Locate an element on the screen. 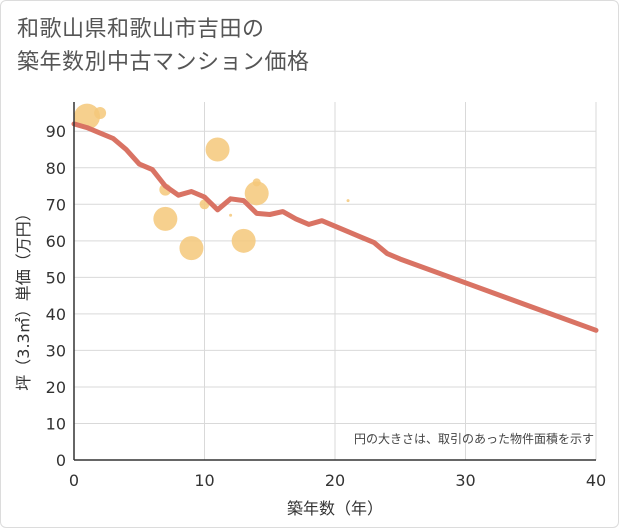 This screenshot has width=621, height=530. chart-title-line-1: 和歌山県和歌山市吉田の is located at coordinates (141, 29).